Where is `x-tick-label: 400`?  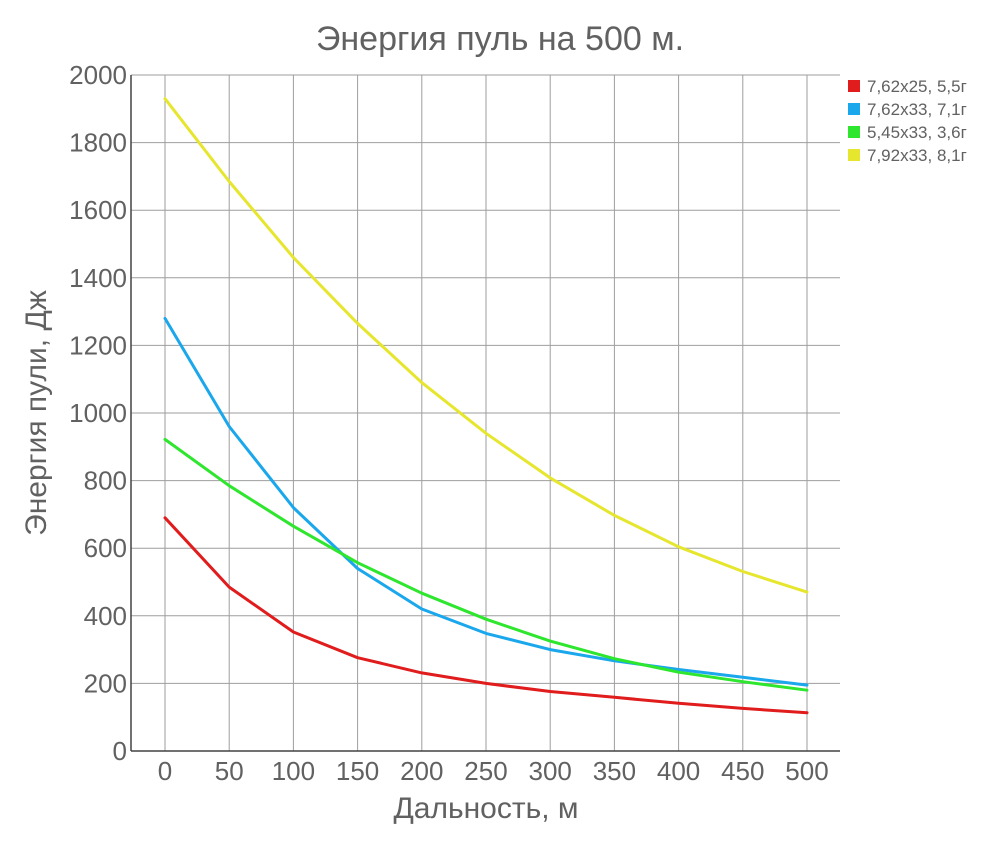
x-tick-label: 400 is located at coordinates (678, 771).